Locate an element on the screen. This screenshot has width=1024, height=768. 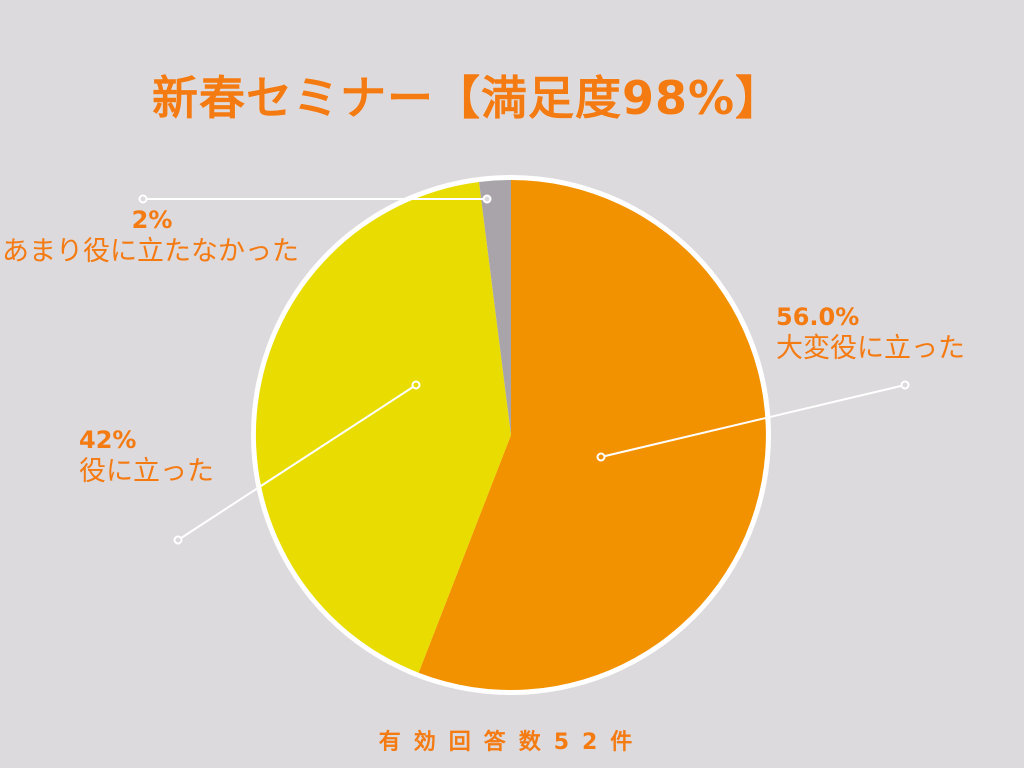
label-not-helpful: 2% あまり役に立たなかった is located at coordinates (162, 237).